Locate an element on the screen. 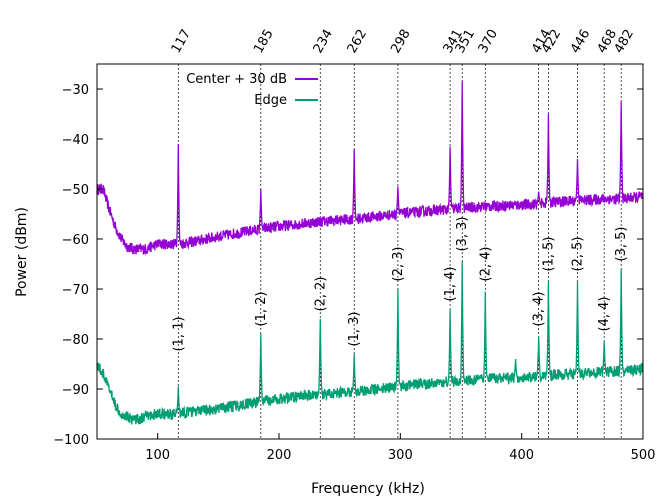 This screenshot has height=503, width=664. y-axis-title: Power (dBm) is located at coordinates (22, 252).